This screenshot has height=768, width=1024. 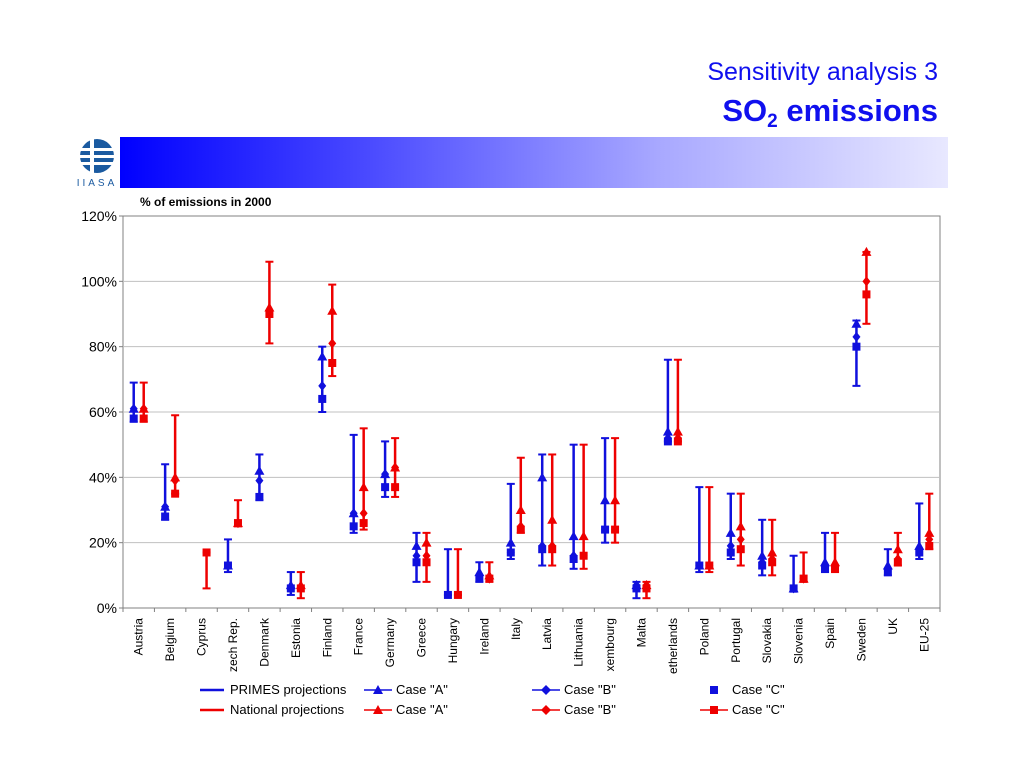 I want to click on slide-title: Sensitivity analysis 3, so click(x=822, y=72).